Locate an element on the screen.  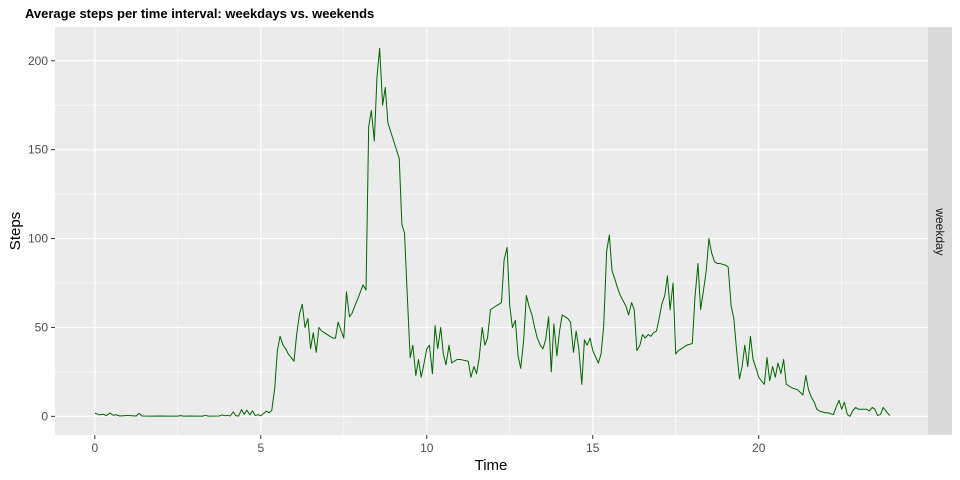
x-tick-label: 5 is located at coordinates (260, 448).